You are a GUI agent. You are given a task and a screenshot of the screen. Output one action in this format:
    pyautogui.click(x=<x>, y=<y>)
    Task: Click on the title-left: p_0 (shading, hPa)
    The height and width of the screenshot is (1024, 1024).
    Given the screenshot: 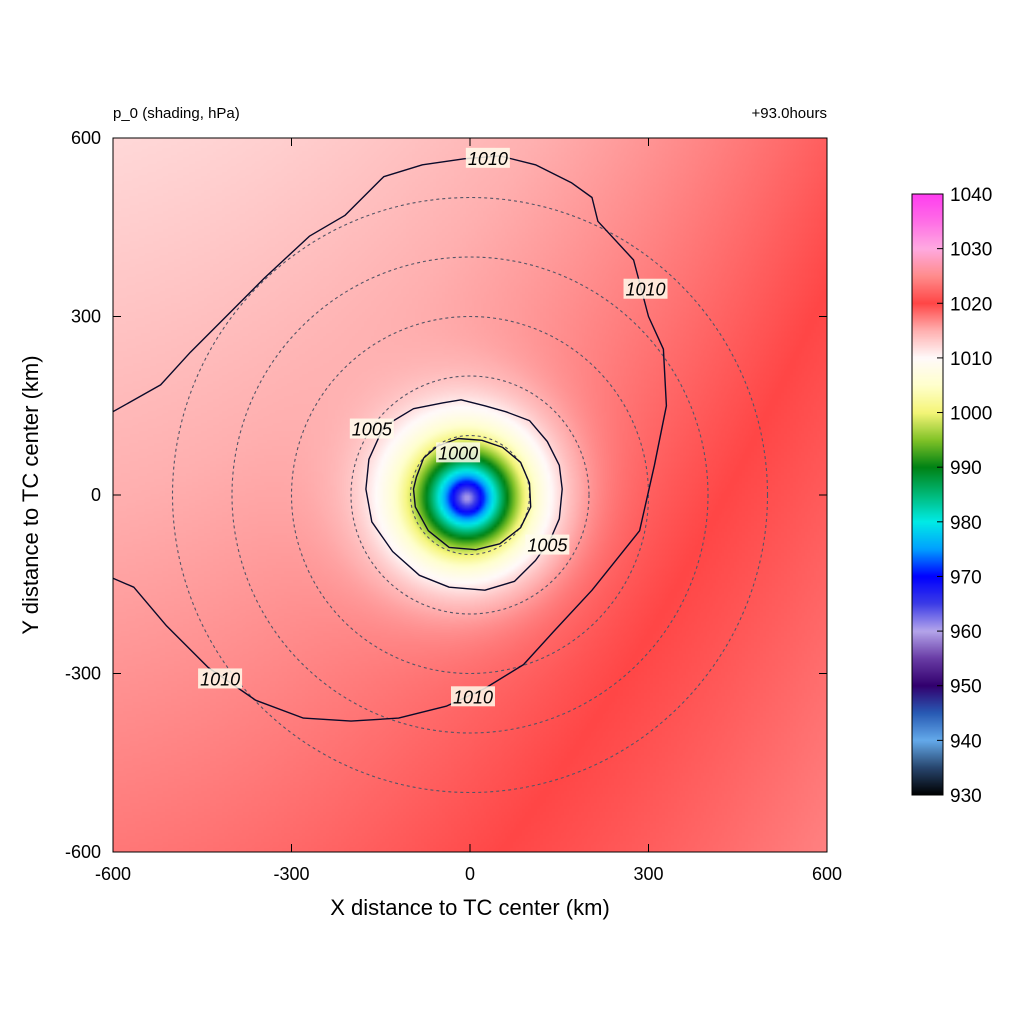 What is the action you would take?
    pyautogui.click(x=176, y=113)
    